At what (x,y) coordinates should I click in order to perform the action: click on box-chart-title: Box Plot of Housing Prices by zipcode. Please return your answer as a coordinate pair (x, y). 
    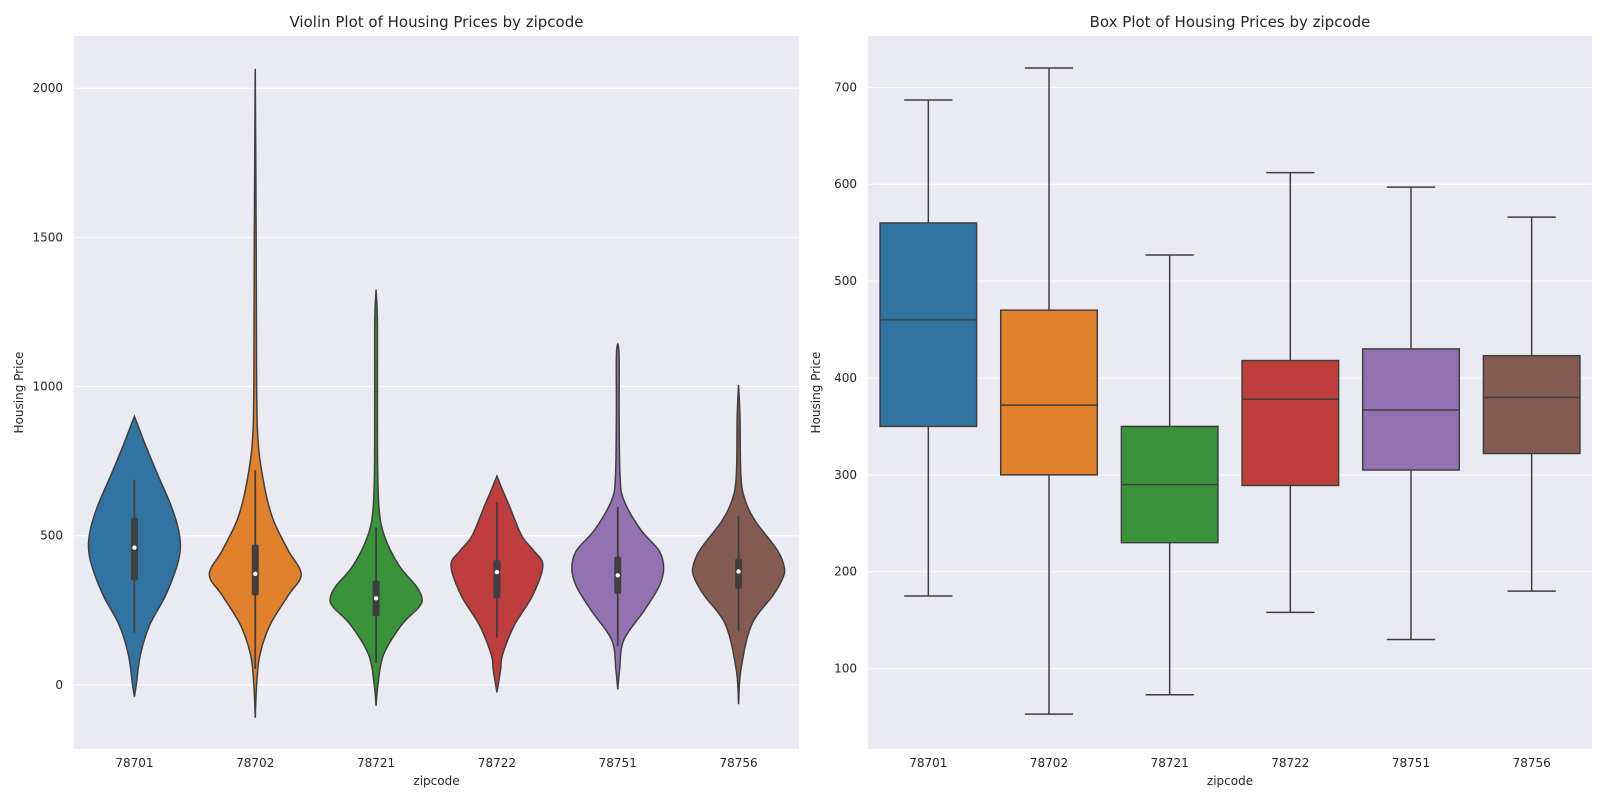
    Looking at the image, I should click on (1230, 22).